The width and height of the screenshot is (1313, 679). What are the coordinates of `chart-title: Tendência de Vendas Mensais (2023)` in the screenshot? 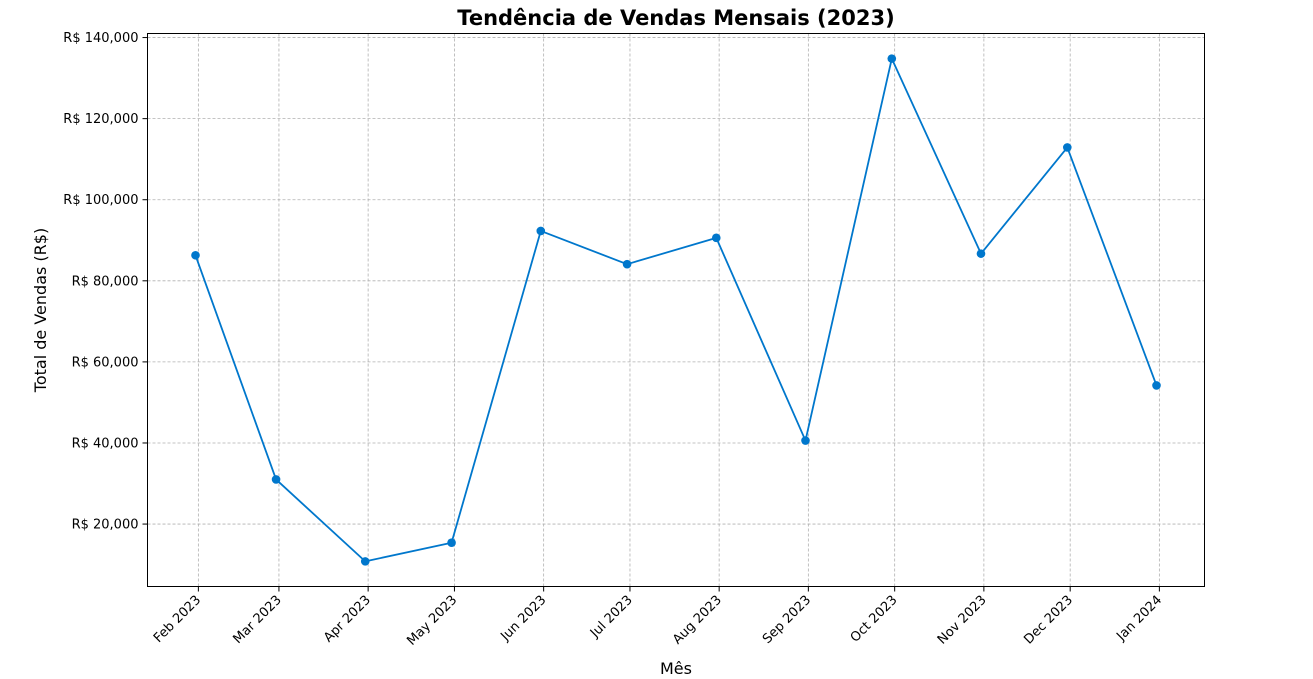 It's located at (675, 18).